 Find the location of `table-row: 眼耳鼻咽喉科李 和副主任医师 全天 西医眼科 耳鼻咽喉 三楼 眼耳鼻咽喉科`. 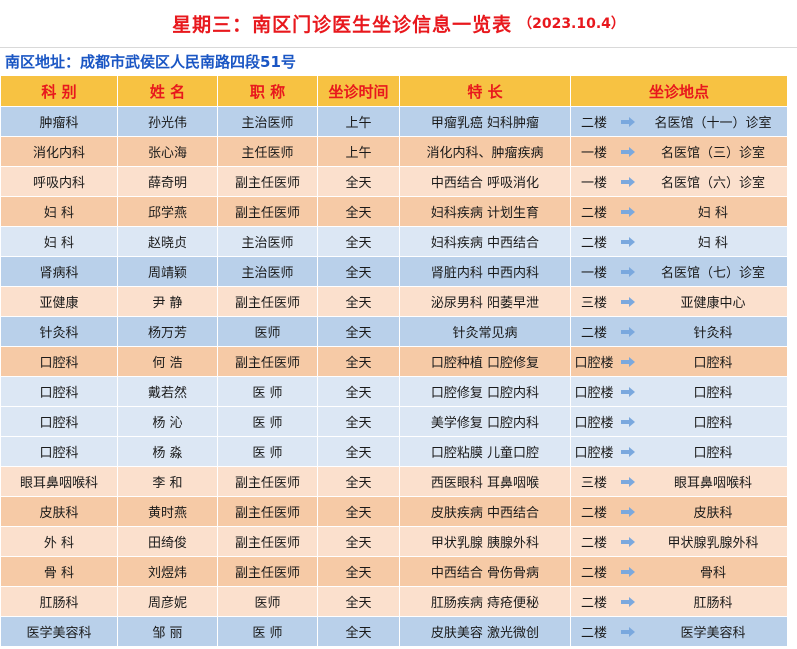

table-row: 眼耳鼻咽喉科李 和副主任医师 全天 西医眼科 耳鼻咽喉 三楼 眼耳鼻咽喉科 is located at coordinates (394, 481).